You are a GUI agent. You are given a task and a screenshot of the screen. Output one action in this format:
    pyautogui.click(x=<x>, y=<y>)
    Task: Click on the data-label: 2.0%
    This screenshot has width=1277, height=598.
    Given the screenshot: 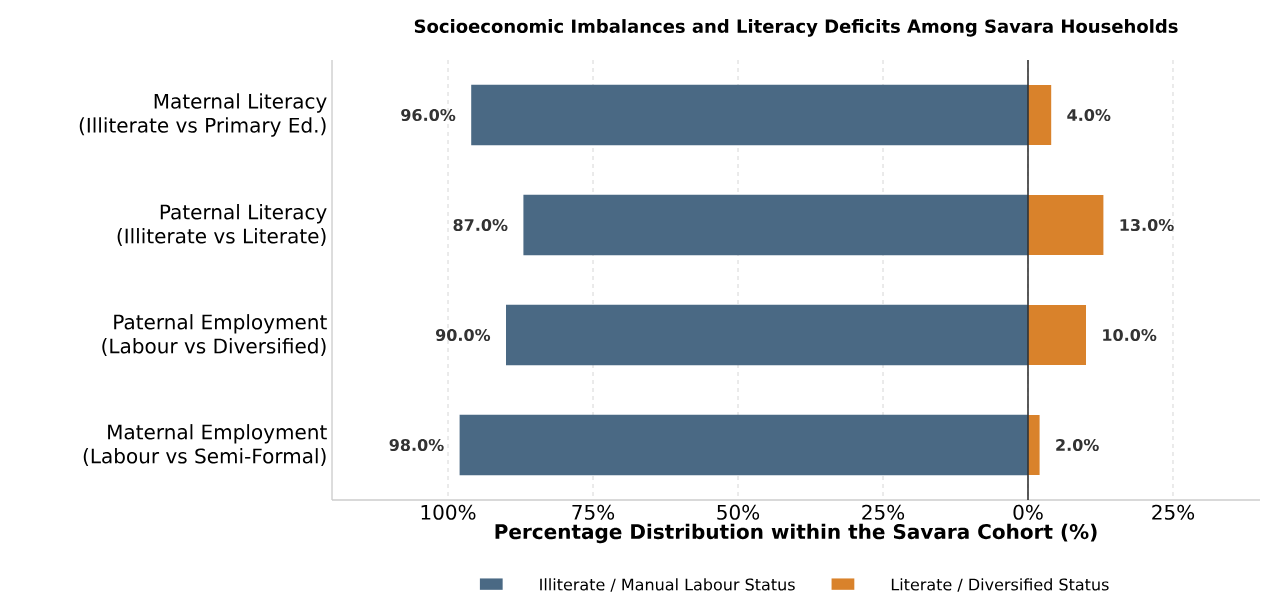 What is the action you would take?
    pyautogui.click(x=1077, y=445)
    